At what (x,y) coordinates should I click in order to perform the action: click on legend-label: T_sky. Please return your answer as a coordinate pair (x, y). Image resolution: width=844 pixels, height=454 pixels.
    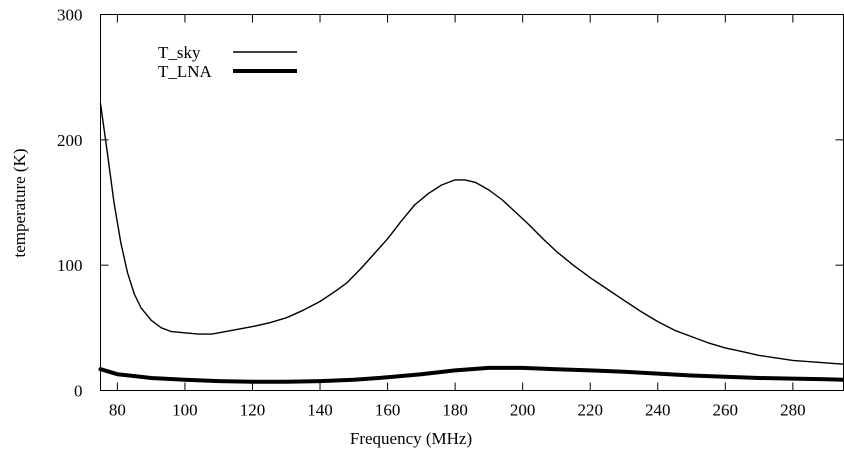
    Looking at the image, I should click on (179, 52).